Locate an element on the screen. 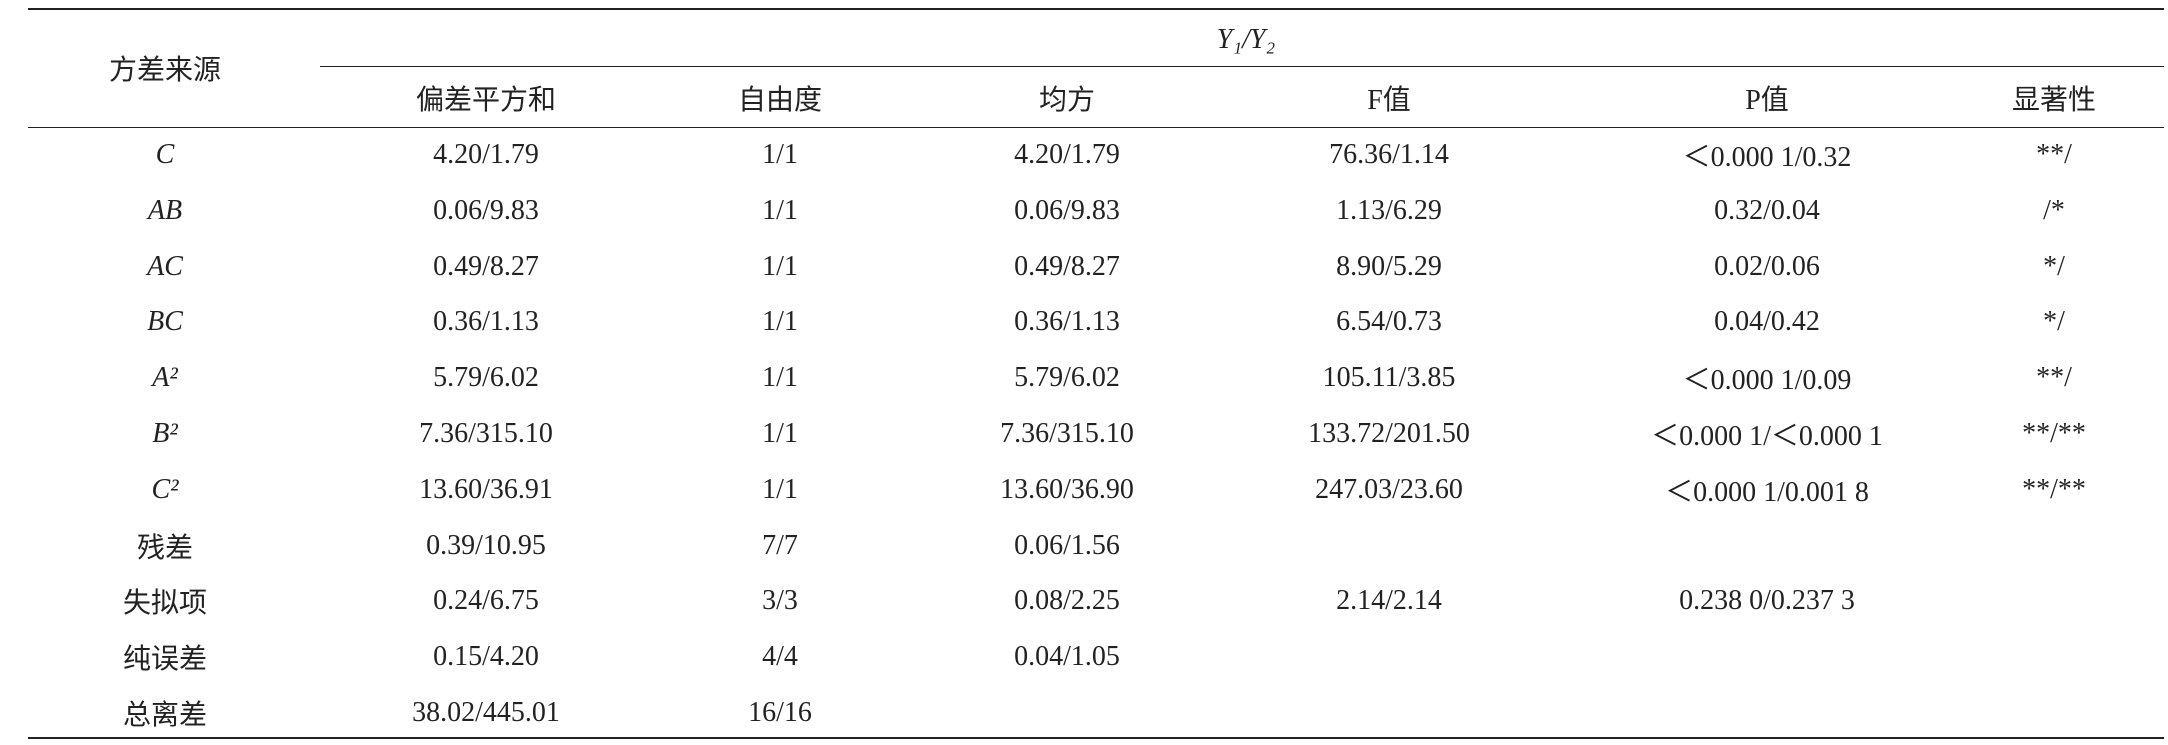 The width and height of the screenshot is (2168, 745). cell-value: 0.06/1.56 is located at coordinates (1067, 545).